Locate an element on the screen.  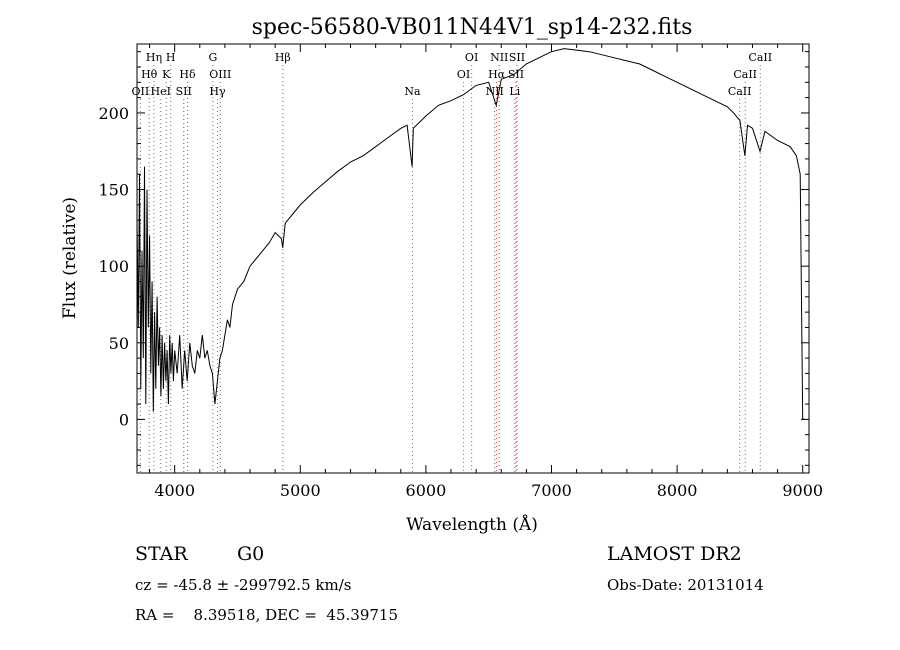
spectral-line-label: Hη is located at coordinates (154, 57).